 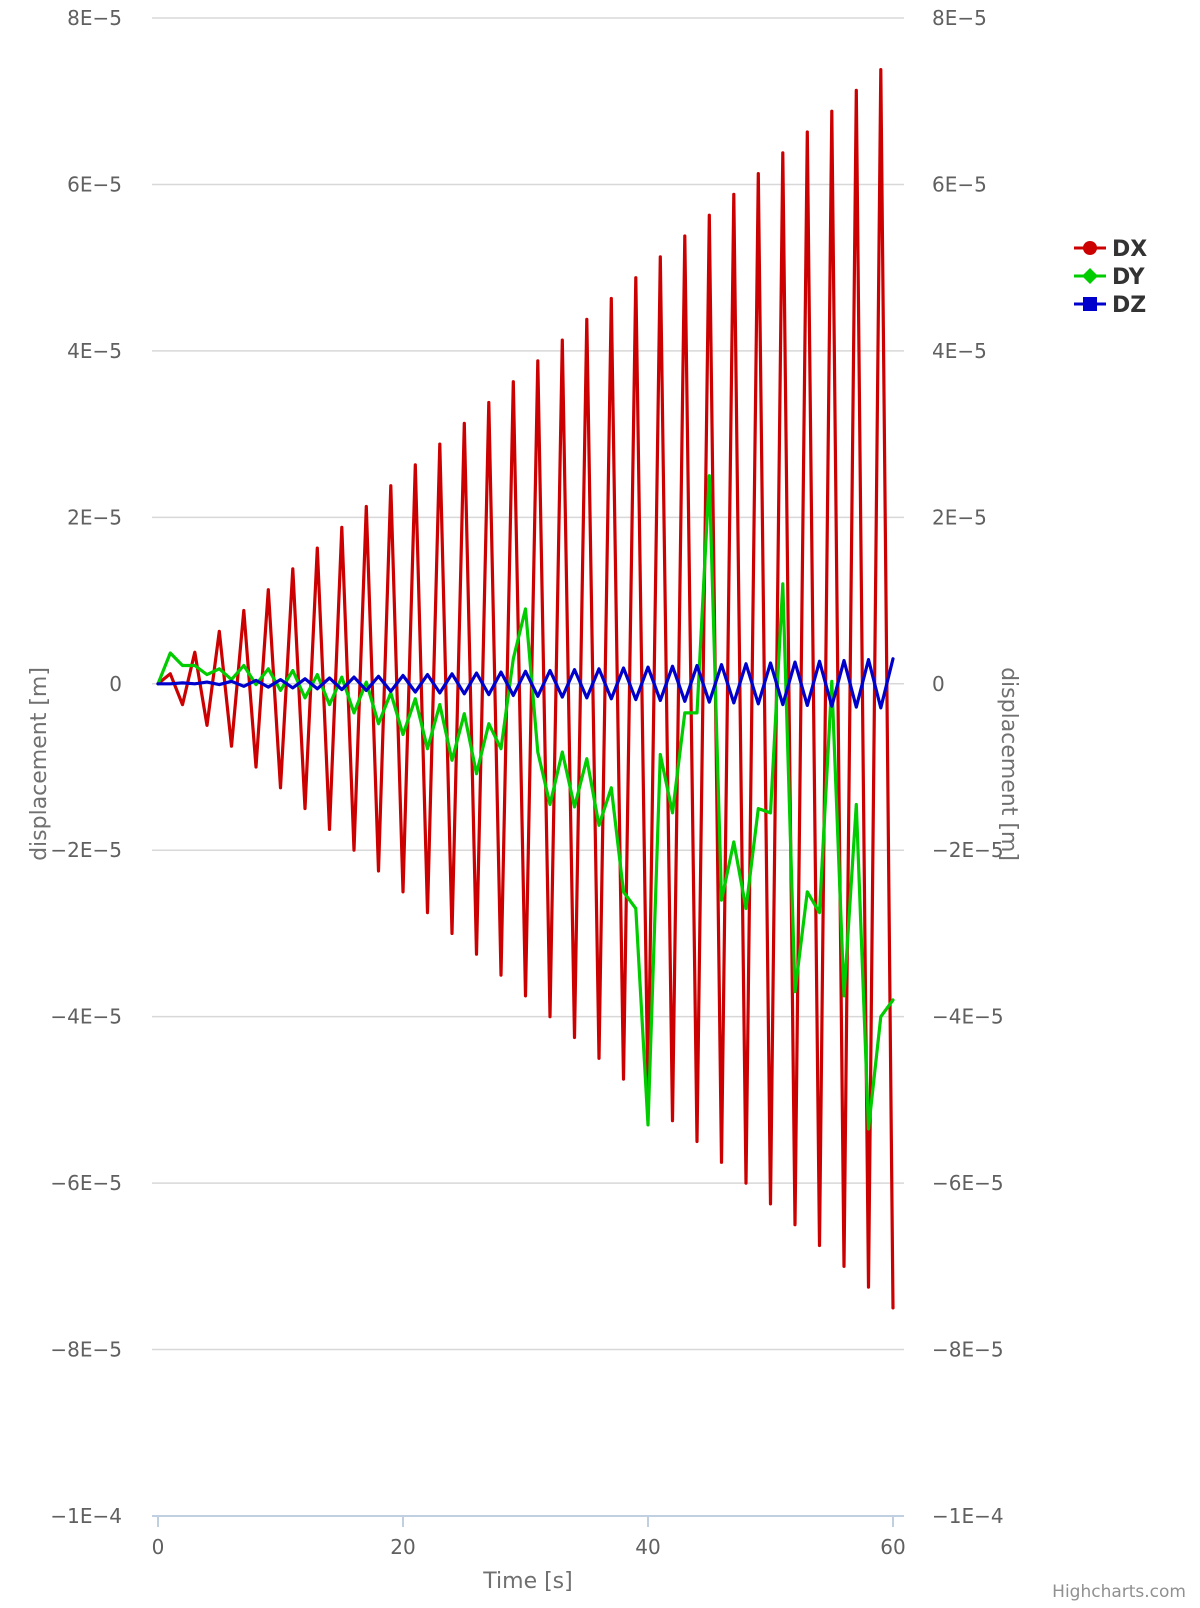 I want to click on y-tick-label-right: 4E−5, so click(x=959, y=351).